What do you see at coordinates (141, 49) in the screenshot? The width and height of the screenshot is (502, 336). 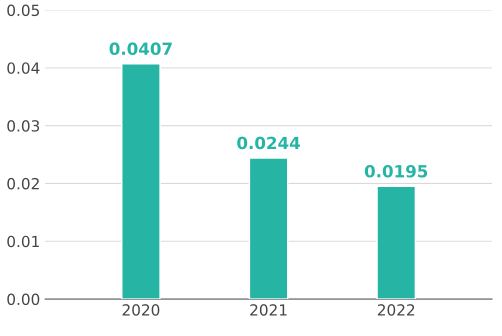 I see `data-label: 0.0407` at bounding box center [141, 49].